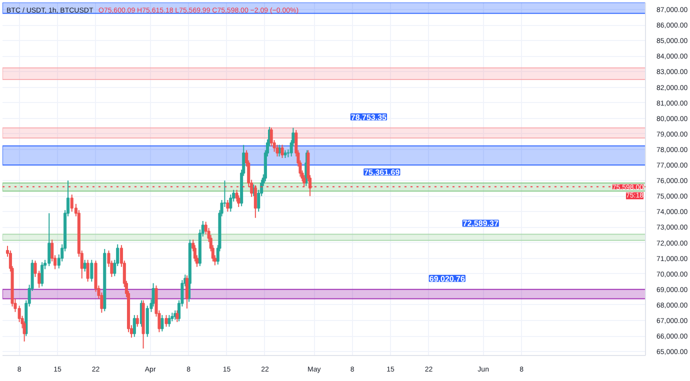 The width and height of the screenshot is (690, 381). What do you see at coordinates (480, 223) in the screenshot?
I see `annotation: 72,589.37` at bounding box center [480, 223].